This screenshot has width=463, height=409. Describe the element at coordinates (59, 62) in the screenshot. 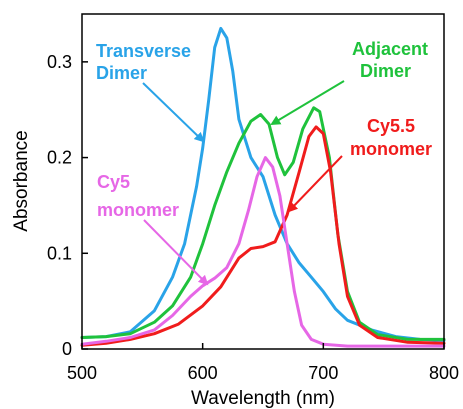

I see `y-tick-label: 0.3` at that location.